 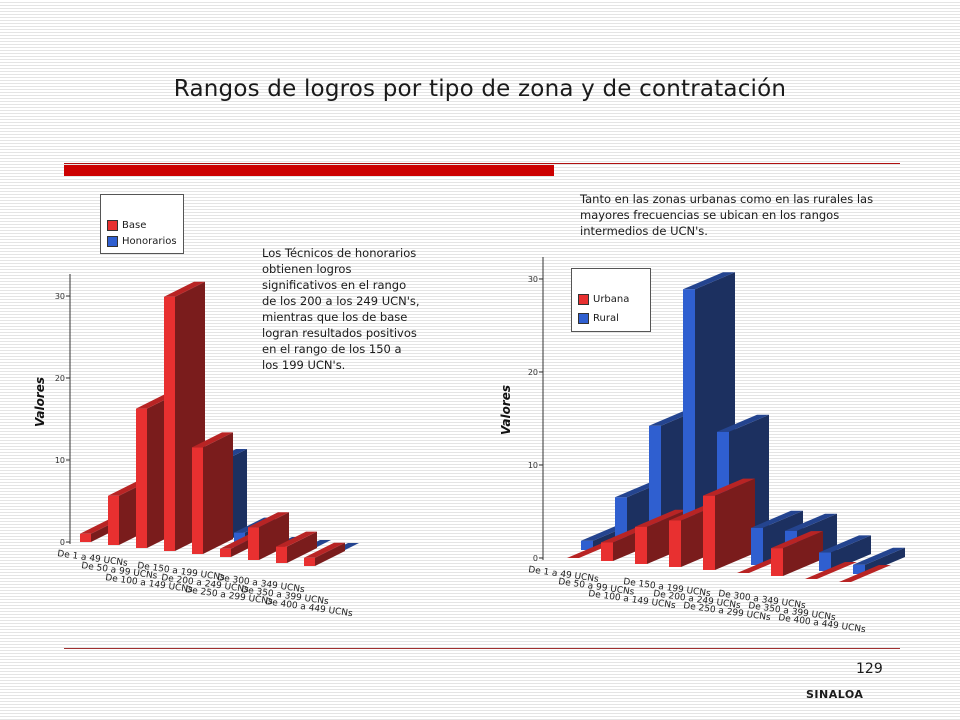 I want to click on right-category-label: De 200 a 249 UCNs, so click(x=697, y=600).